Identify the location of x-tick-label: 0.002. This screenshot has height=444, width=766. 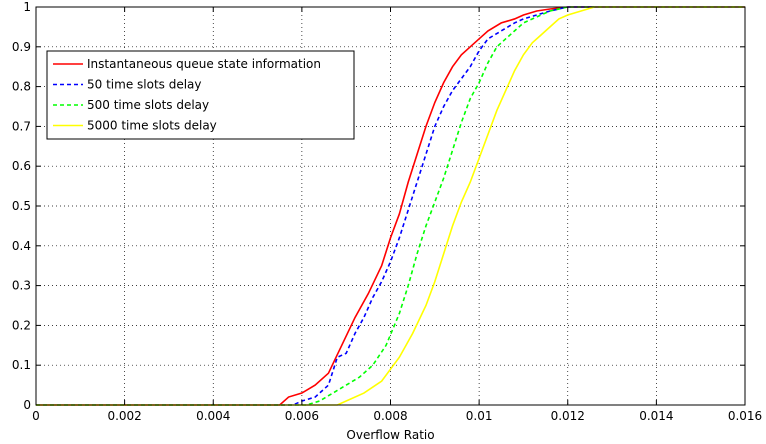
(124, 416).